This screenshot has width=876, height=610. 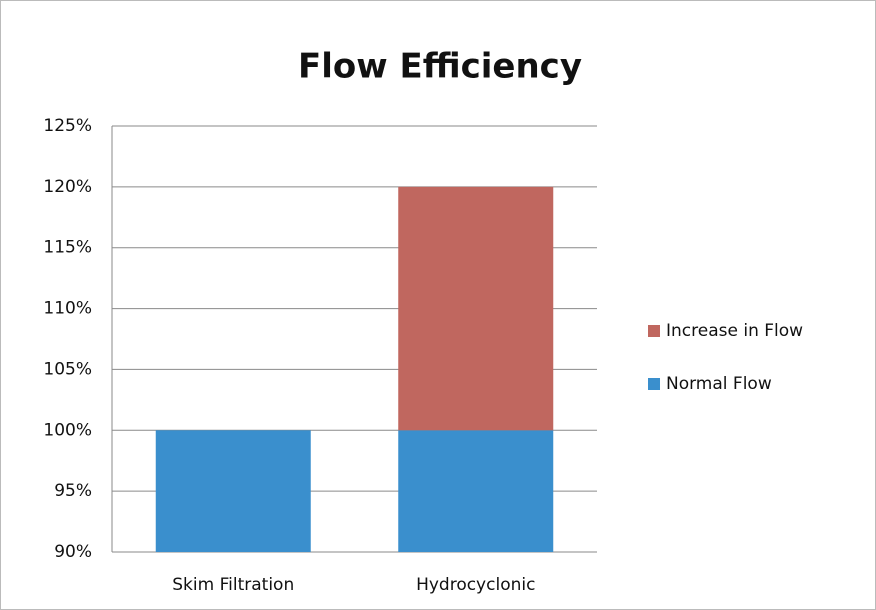 I want to click on x-tick-label: Hydrocyclonic, so click(x=475, y=585).